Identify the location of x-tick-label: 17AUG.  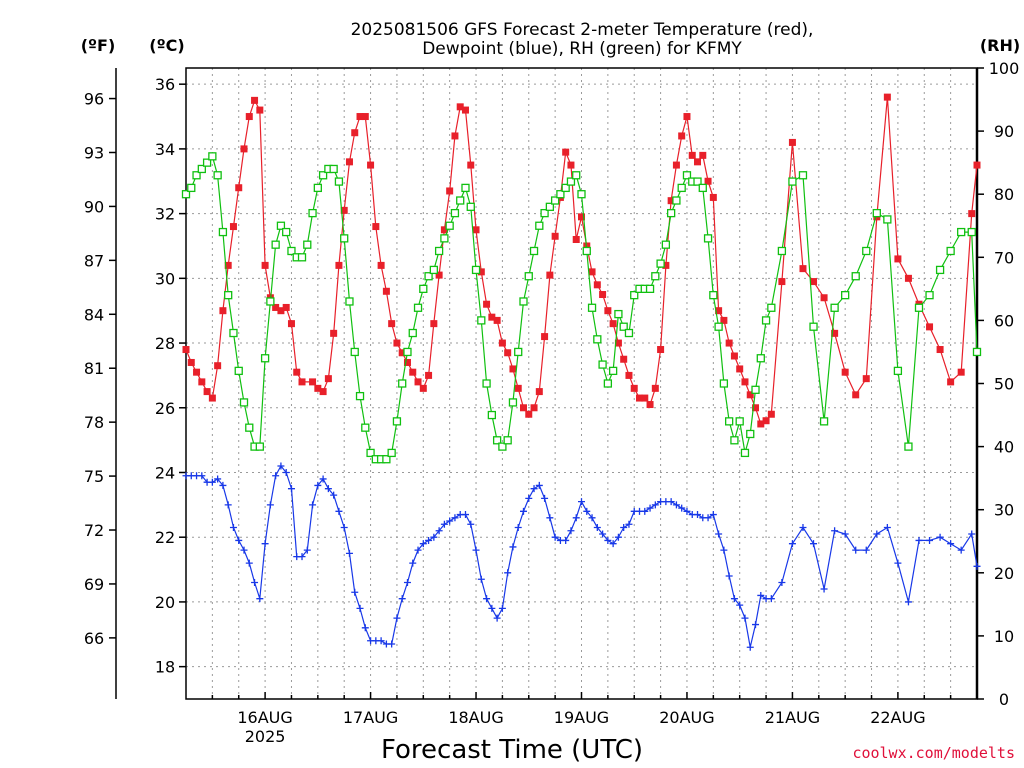
(370, 717).